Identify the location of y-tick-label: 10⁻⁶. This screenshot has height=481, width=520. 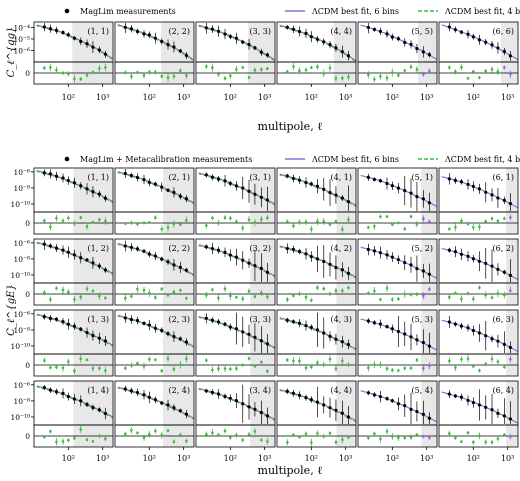
(21, 385).